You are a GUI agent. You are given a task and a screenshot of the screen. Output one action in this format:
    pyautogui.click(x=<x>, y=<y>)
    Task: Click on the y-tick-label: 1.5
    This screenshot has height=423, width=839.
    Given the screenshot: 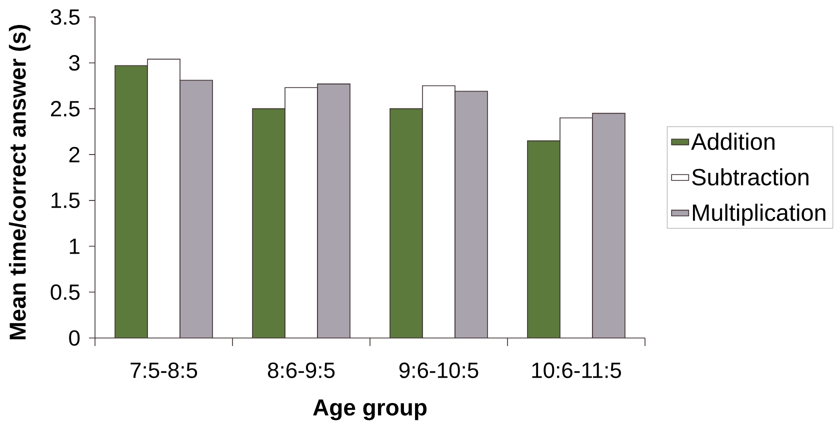 What is the action you would take?
    pyautogui.click(x=66, y=200)
    